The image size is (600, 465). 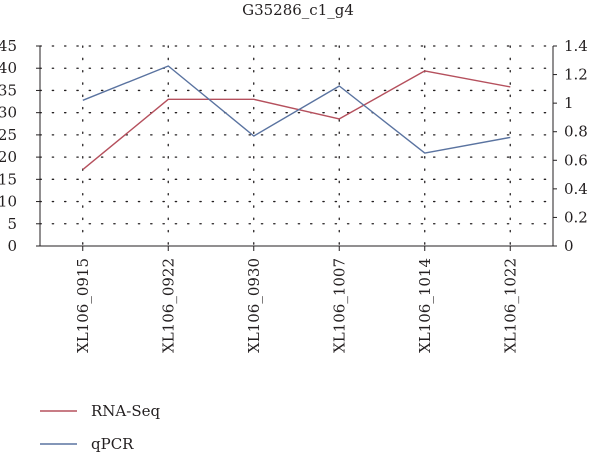 I want to click on category-label: XL106_0930, so click(x=254, y=305).